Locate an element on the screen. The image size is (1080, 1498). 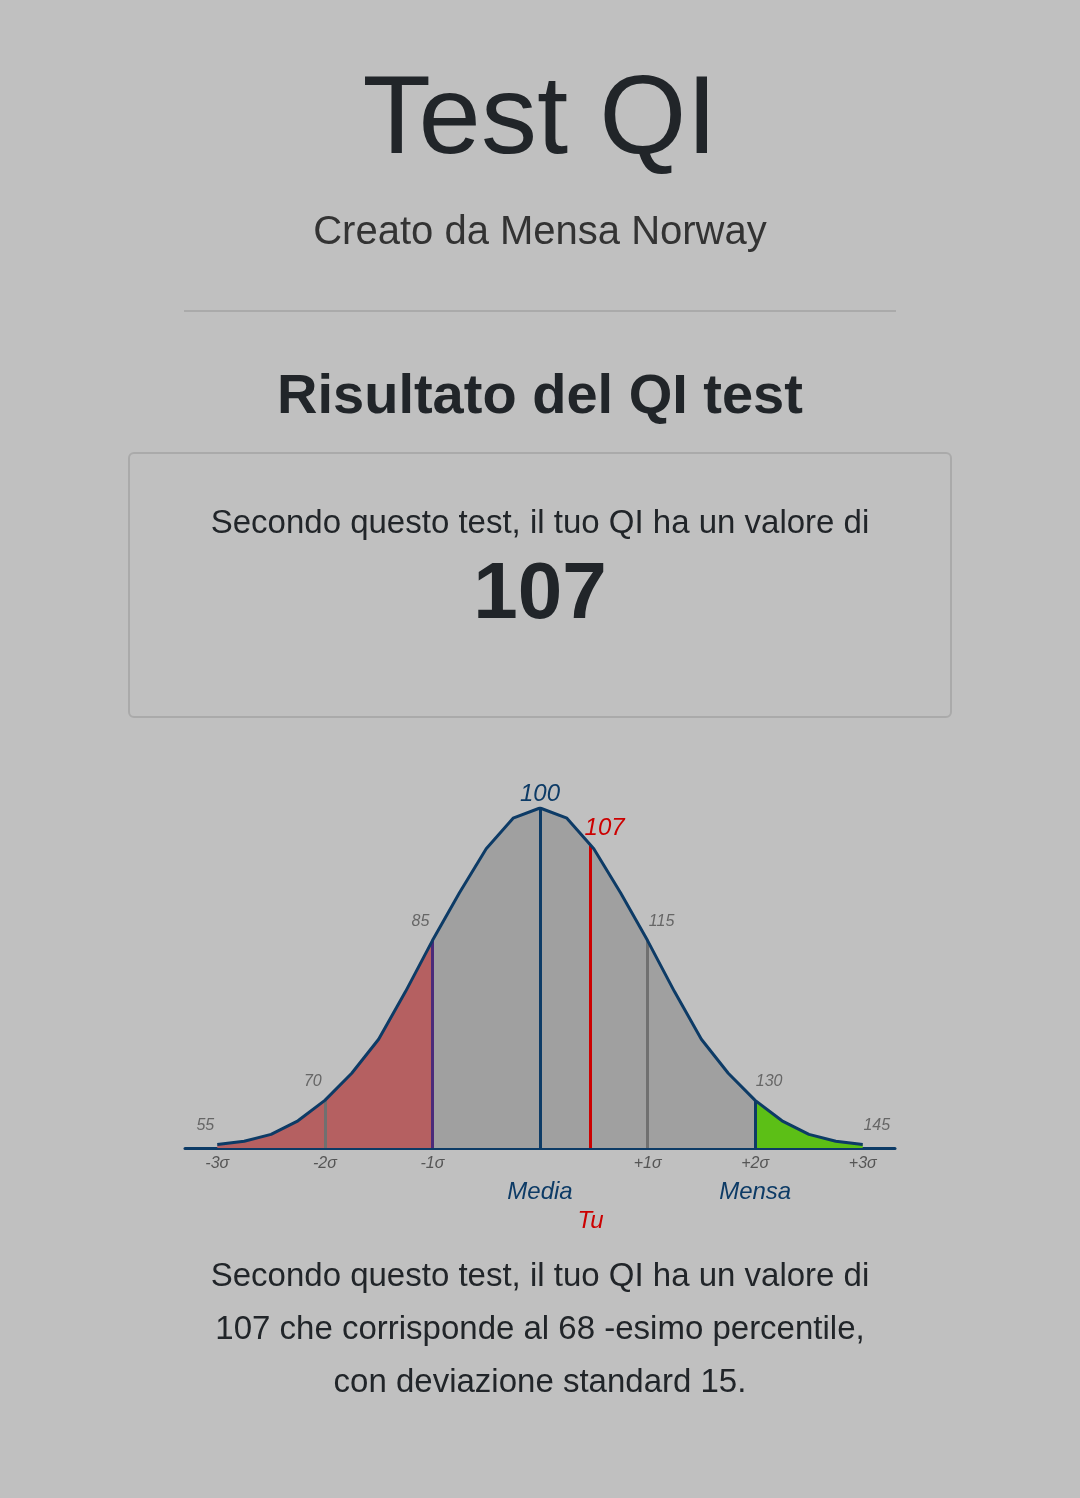
annotation: 107 is located at coordinates (605, 826).